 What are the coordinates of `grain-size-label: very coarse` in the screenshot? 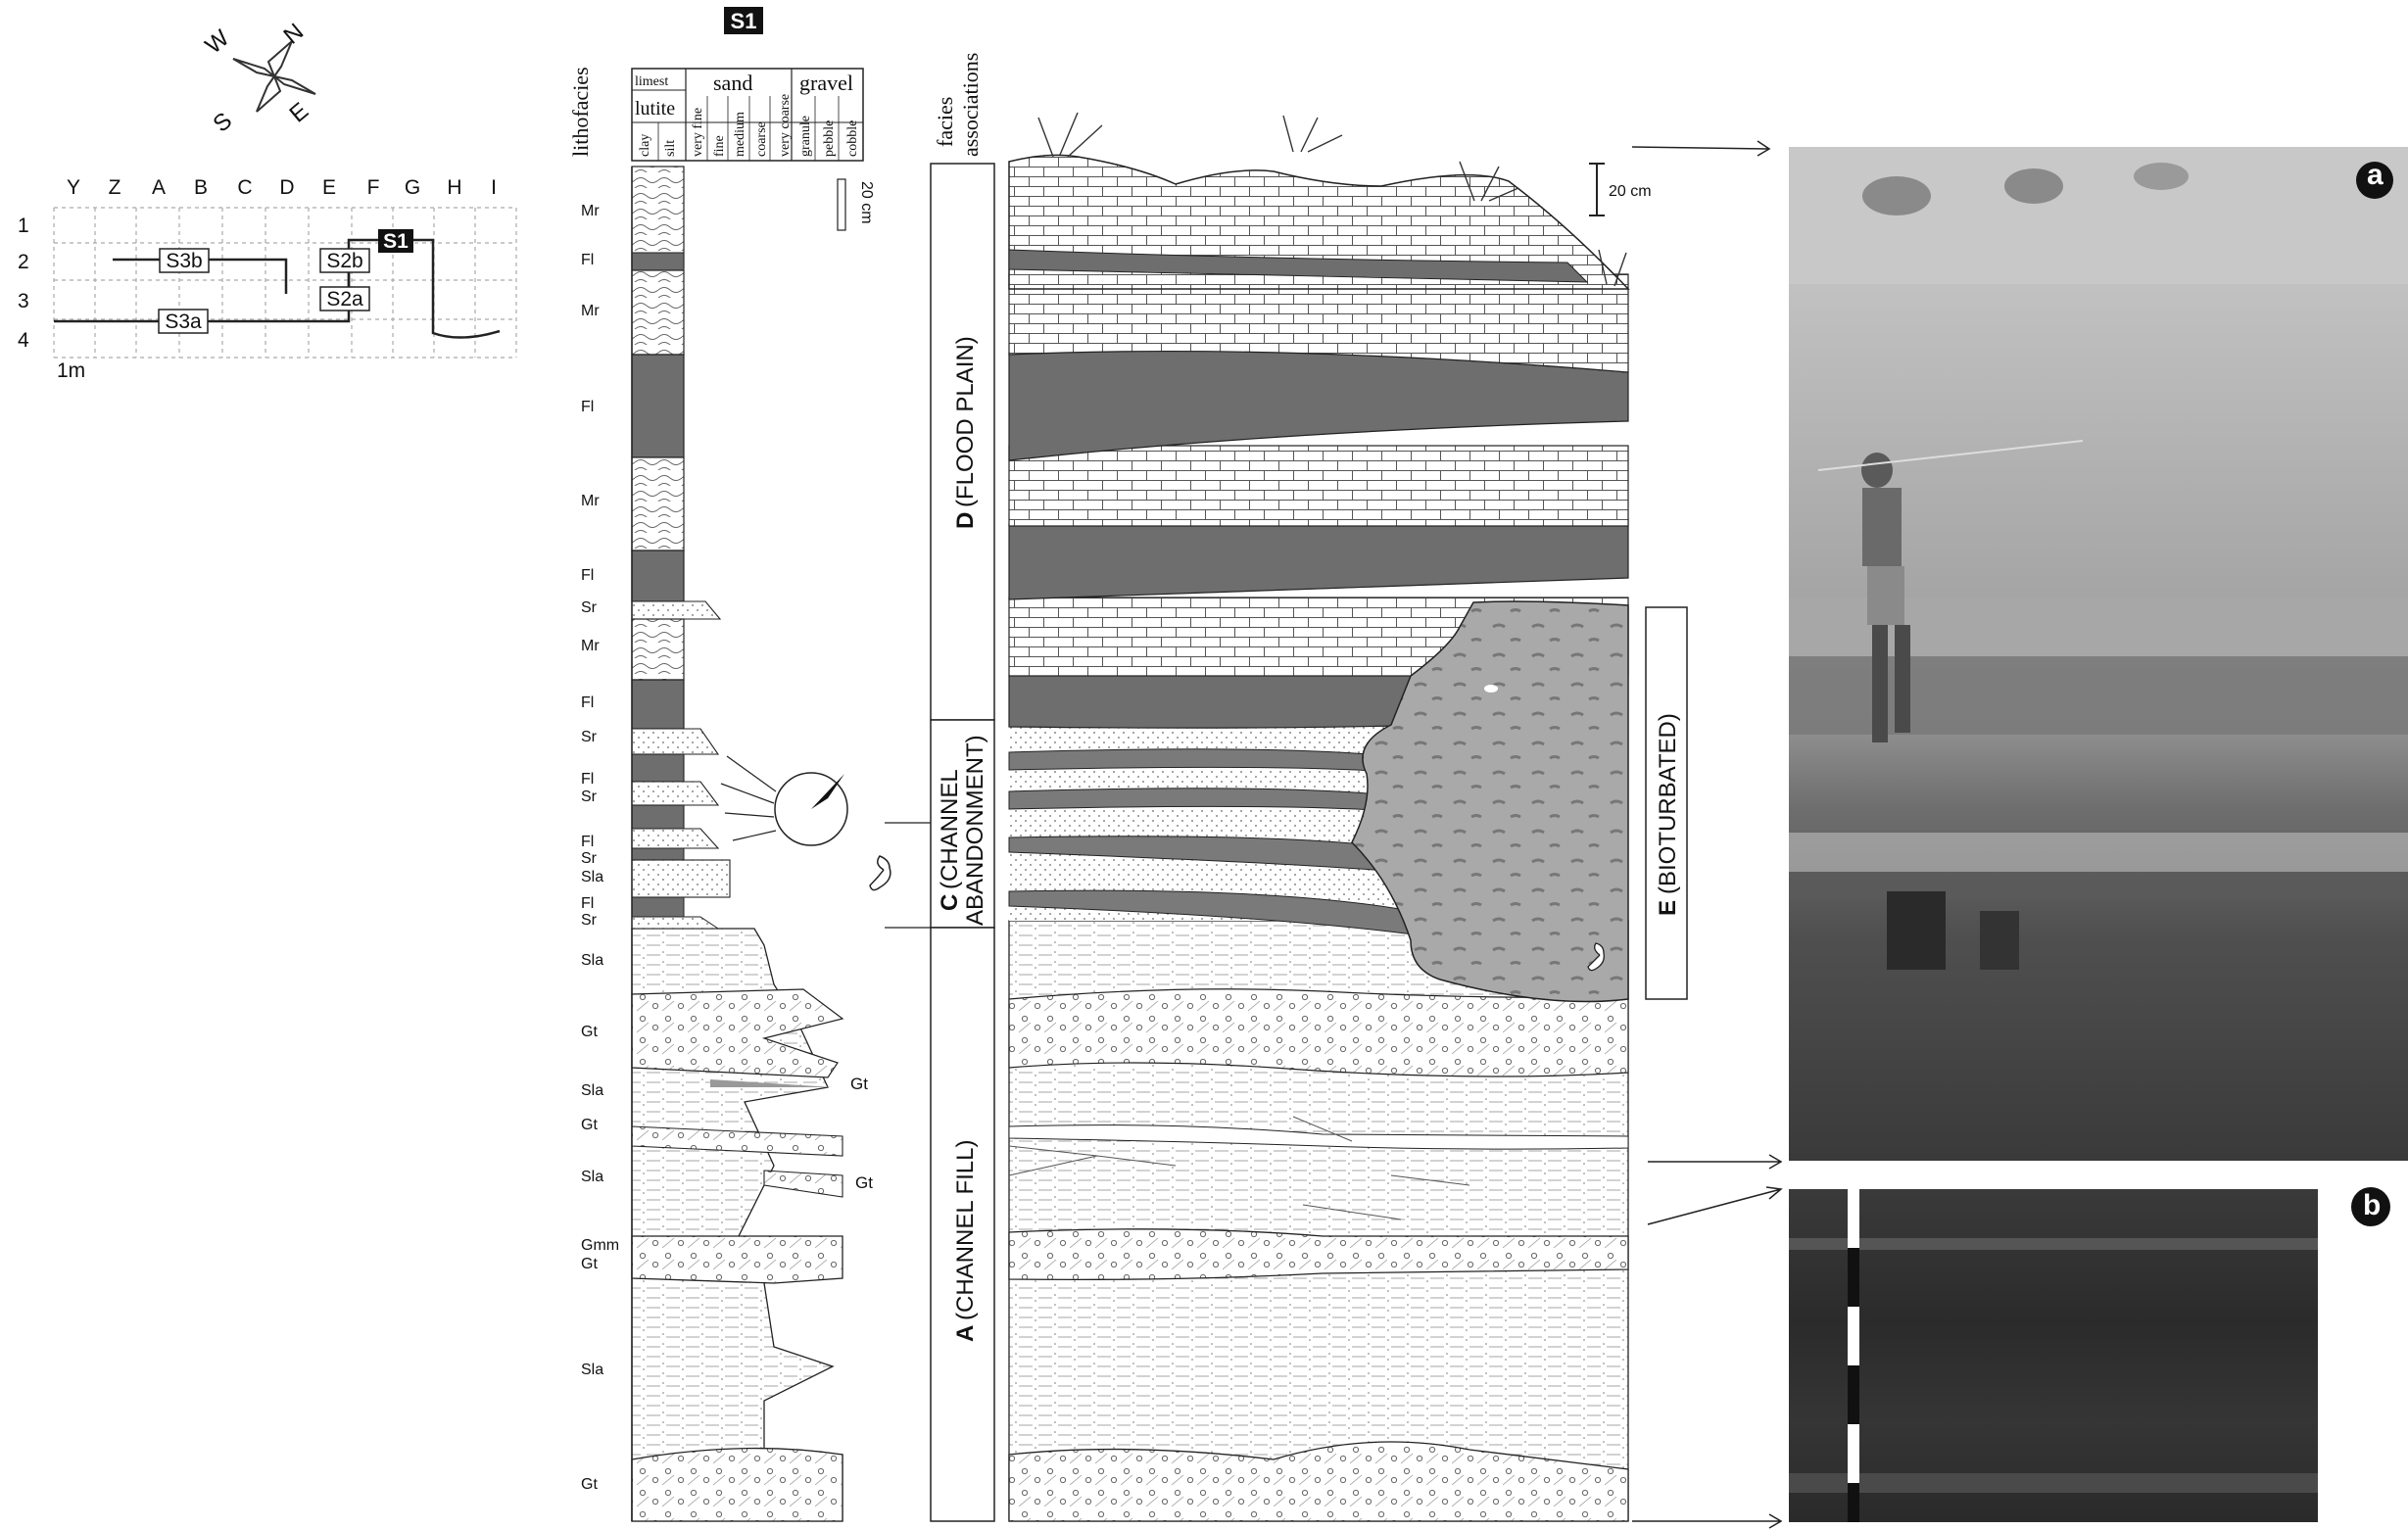 It's located at (785, 125).